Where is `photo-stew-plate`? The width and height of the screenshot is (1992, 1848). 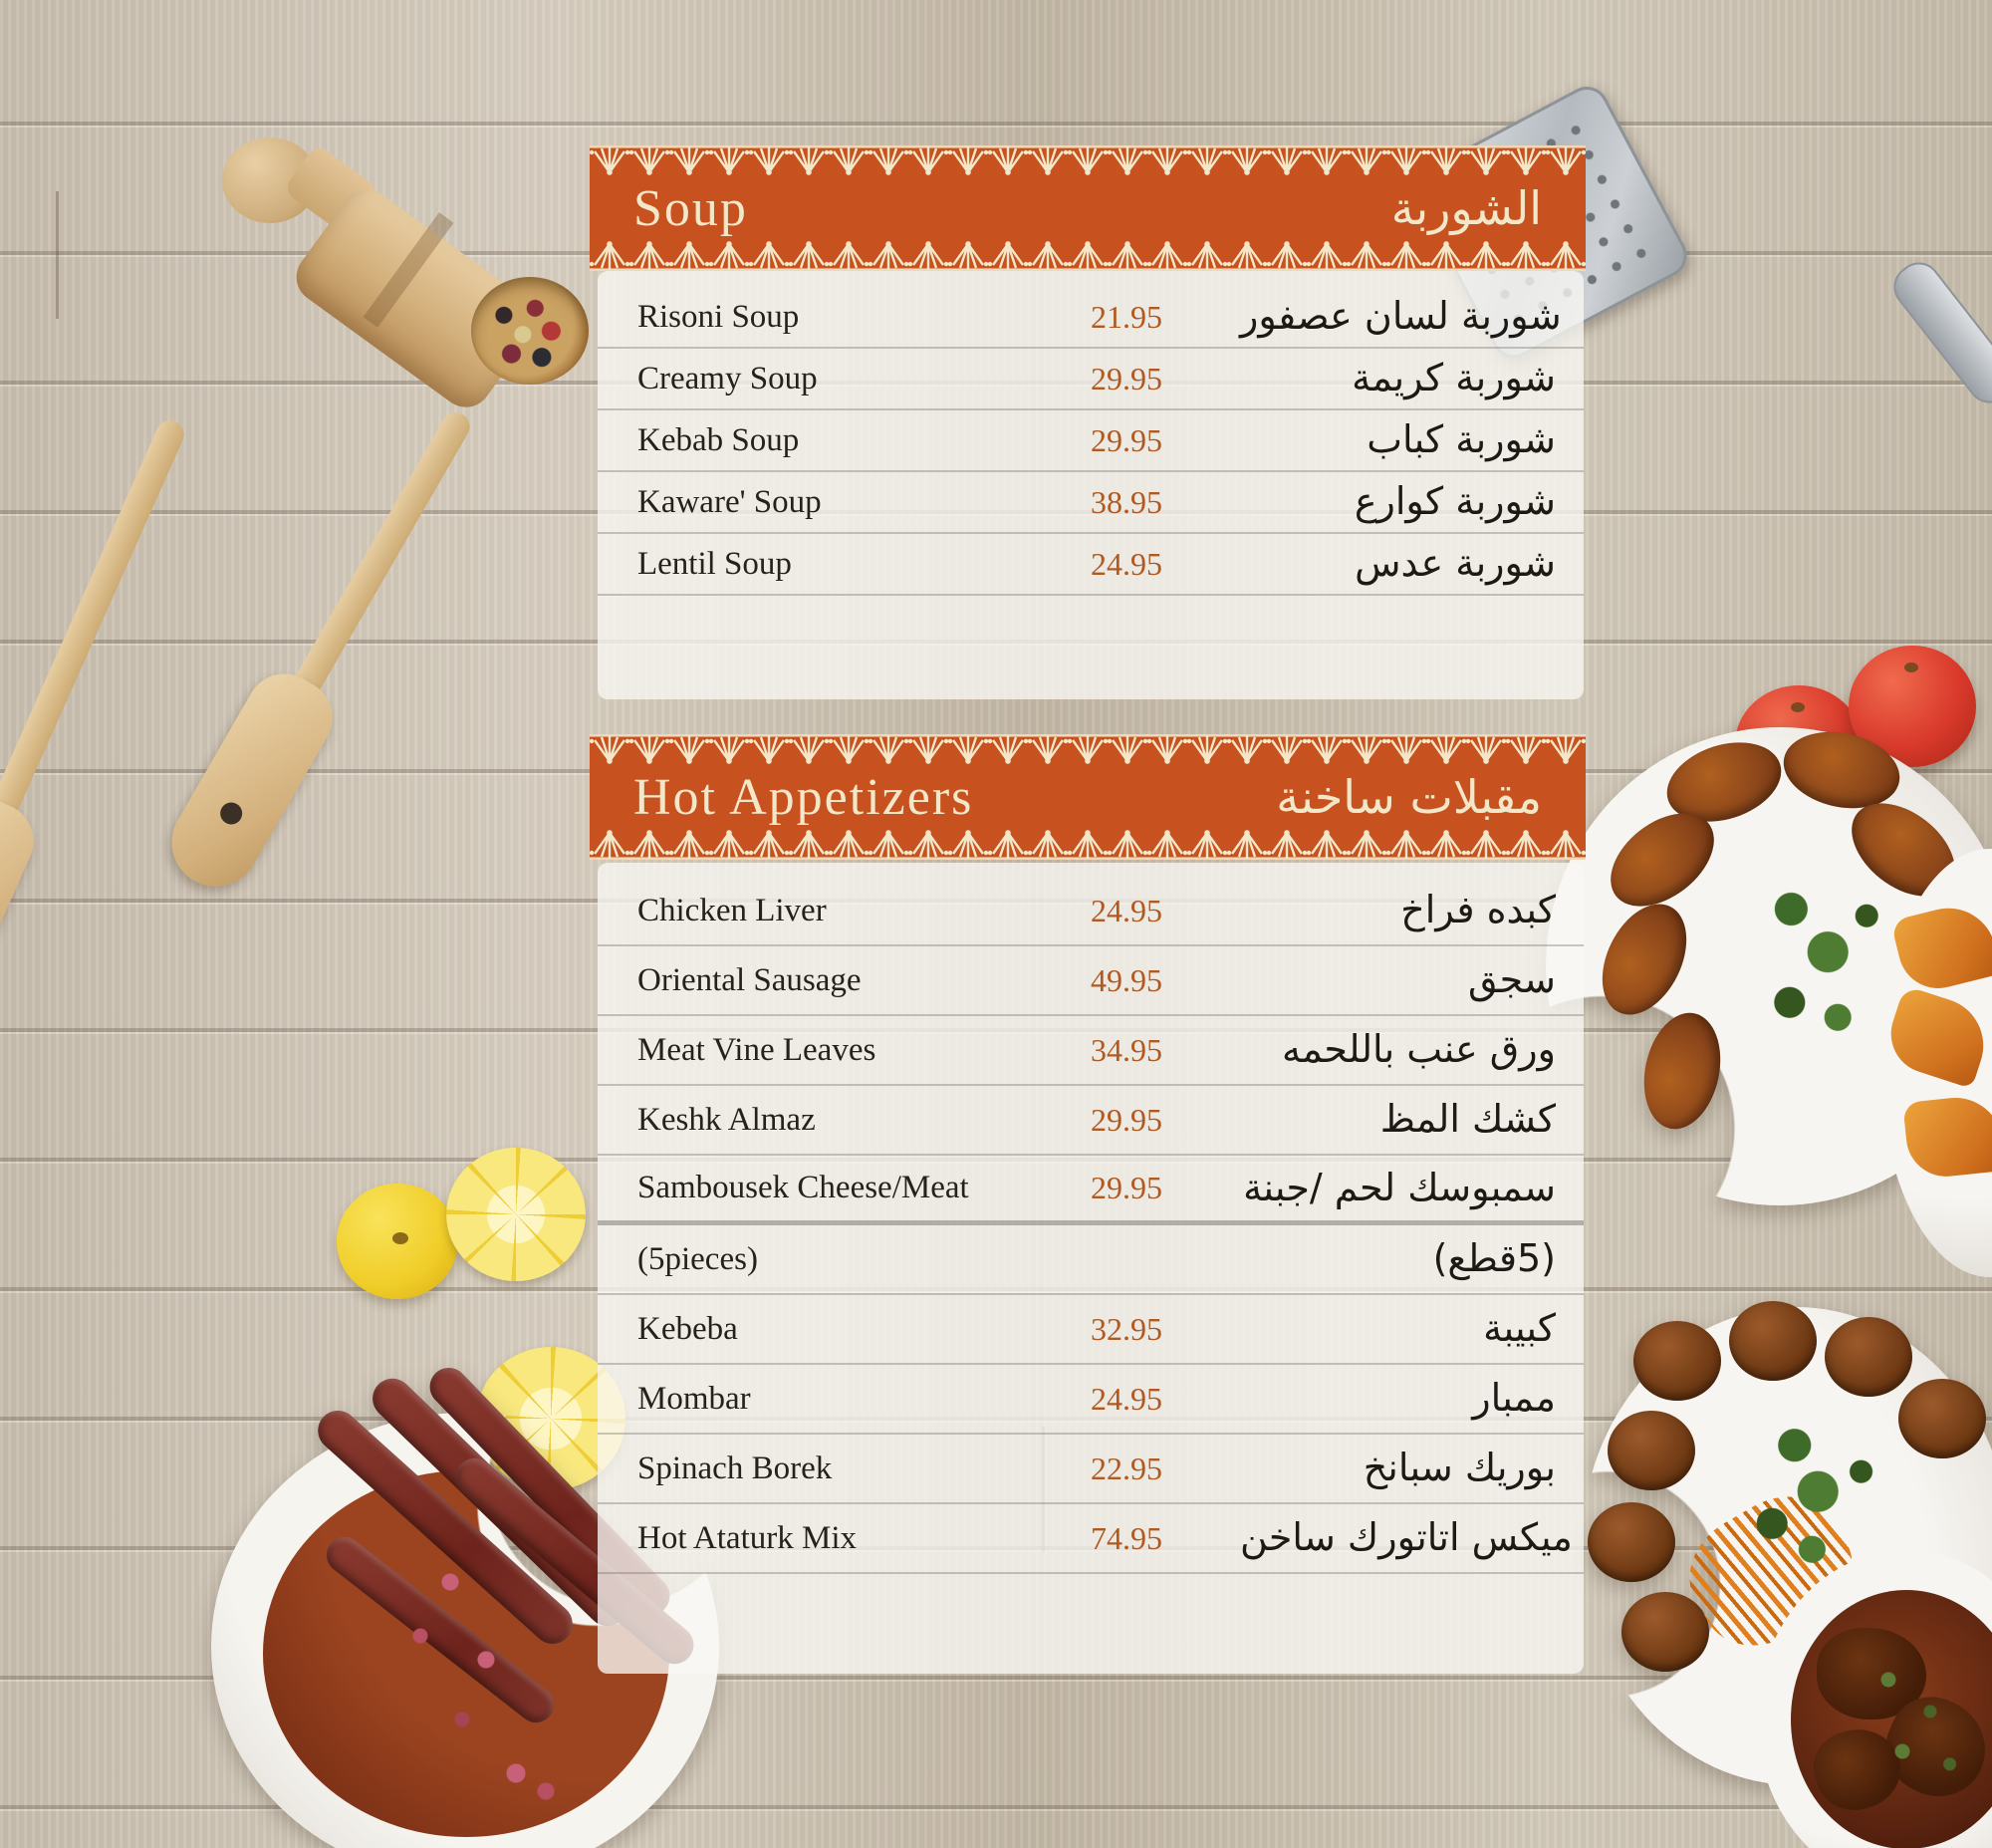
photo-stew-plate is located at coordinates (1874, 1699).